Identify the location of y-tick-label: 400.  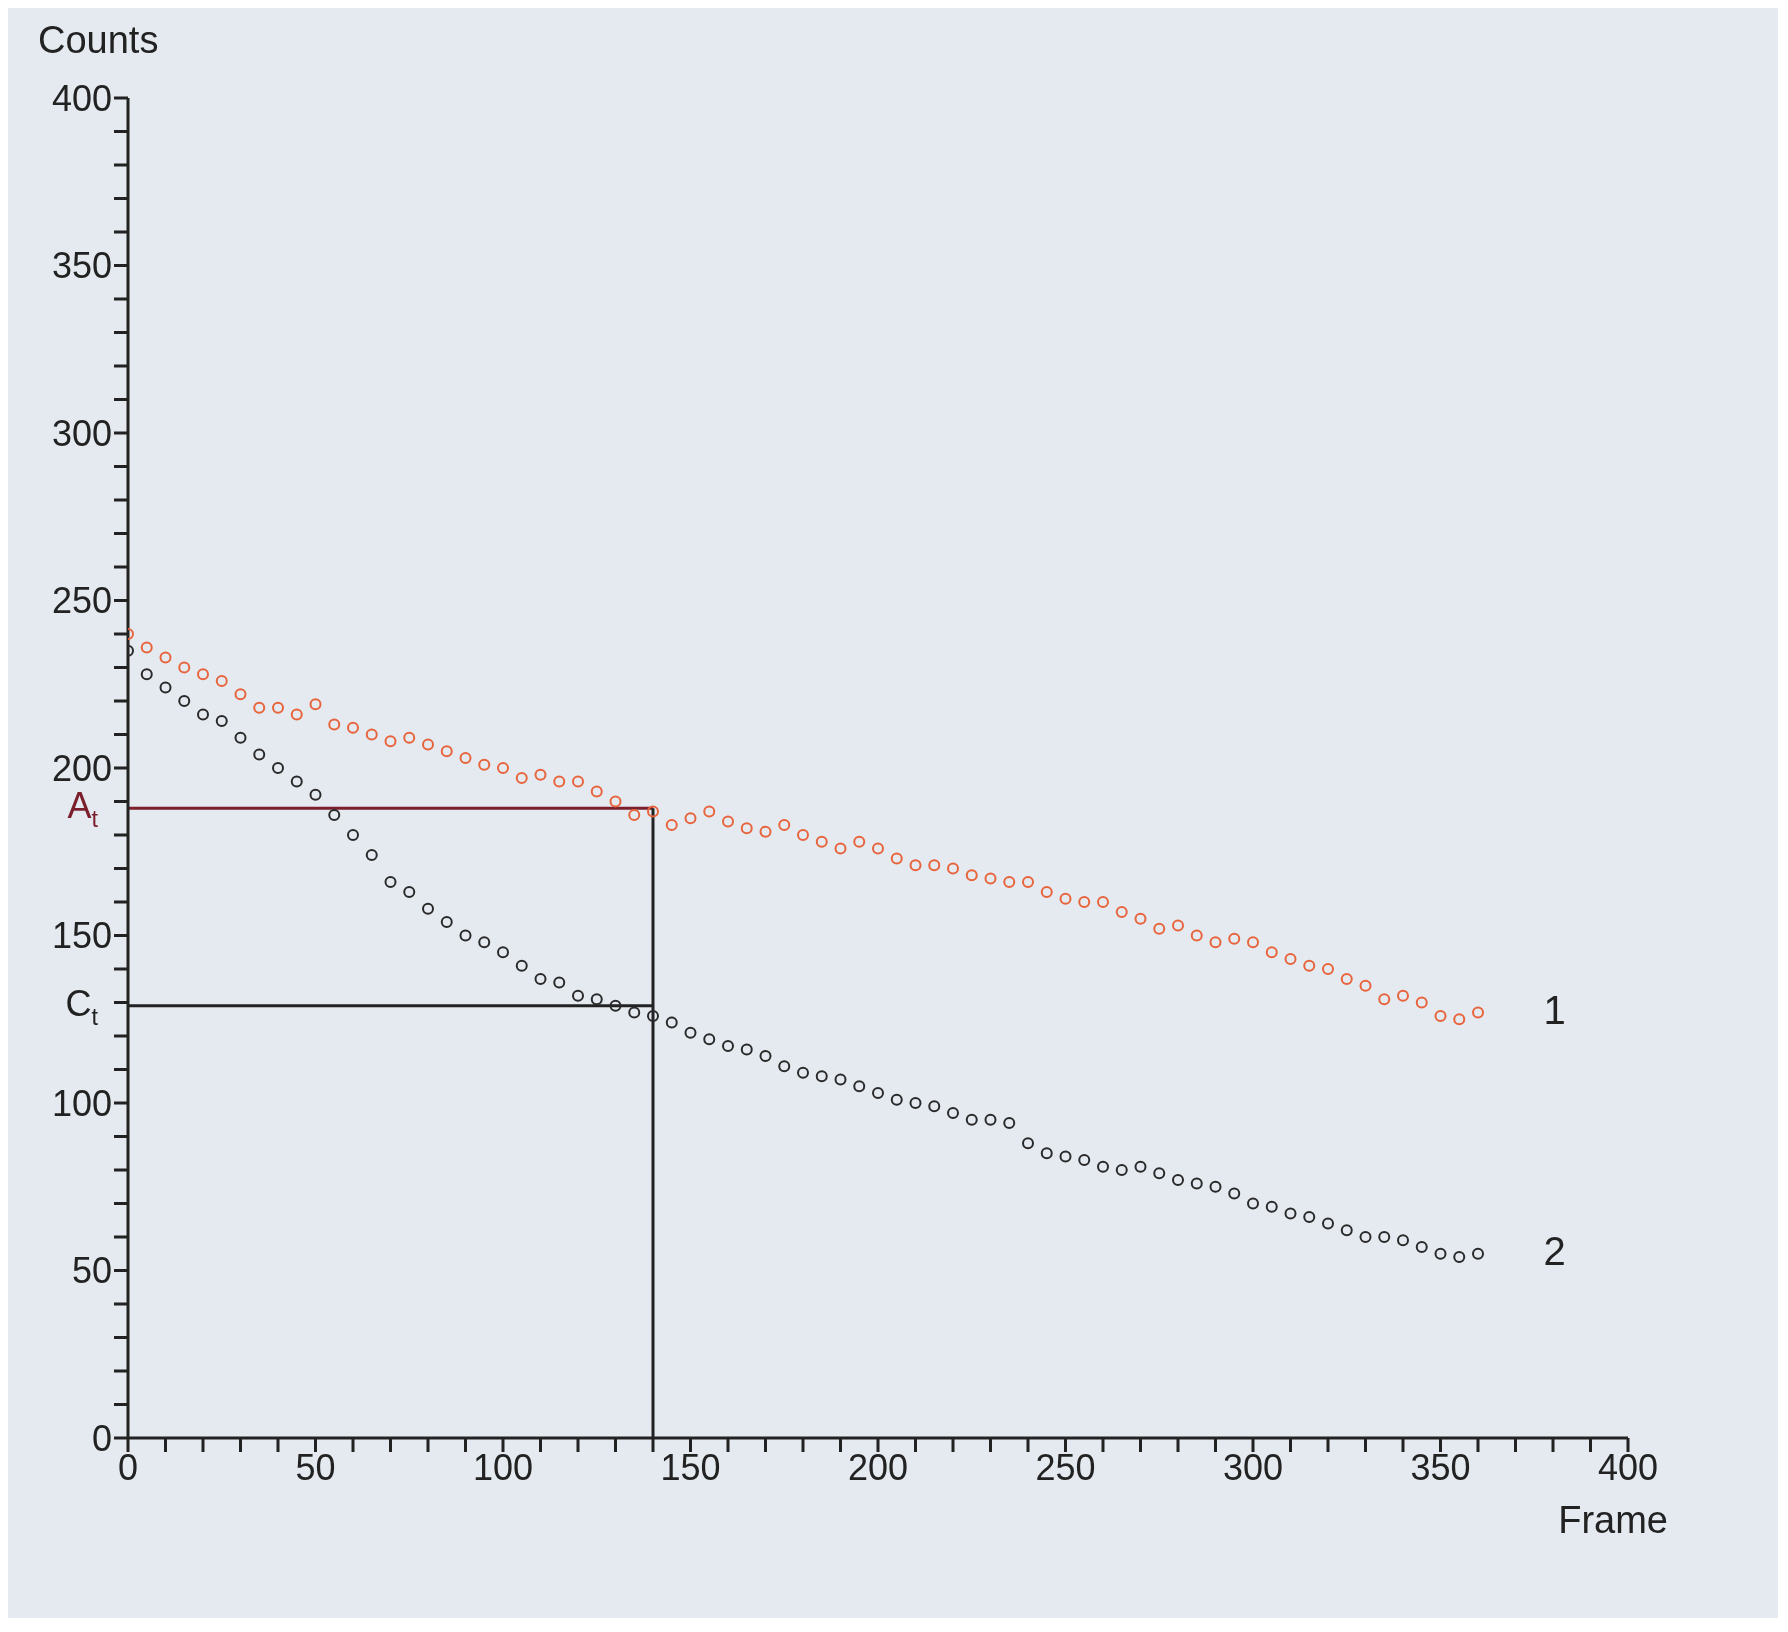
(81, 98).